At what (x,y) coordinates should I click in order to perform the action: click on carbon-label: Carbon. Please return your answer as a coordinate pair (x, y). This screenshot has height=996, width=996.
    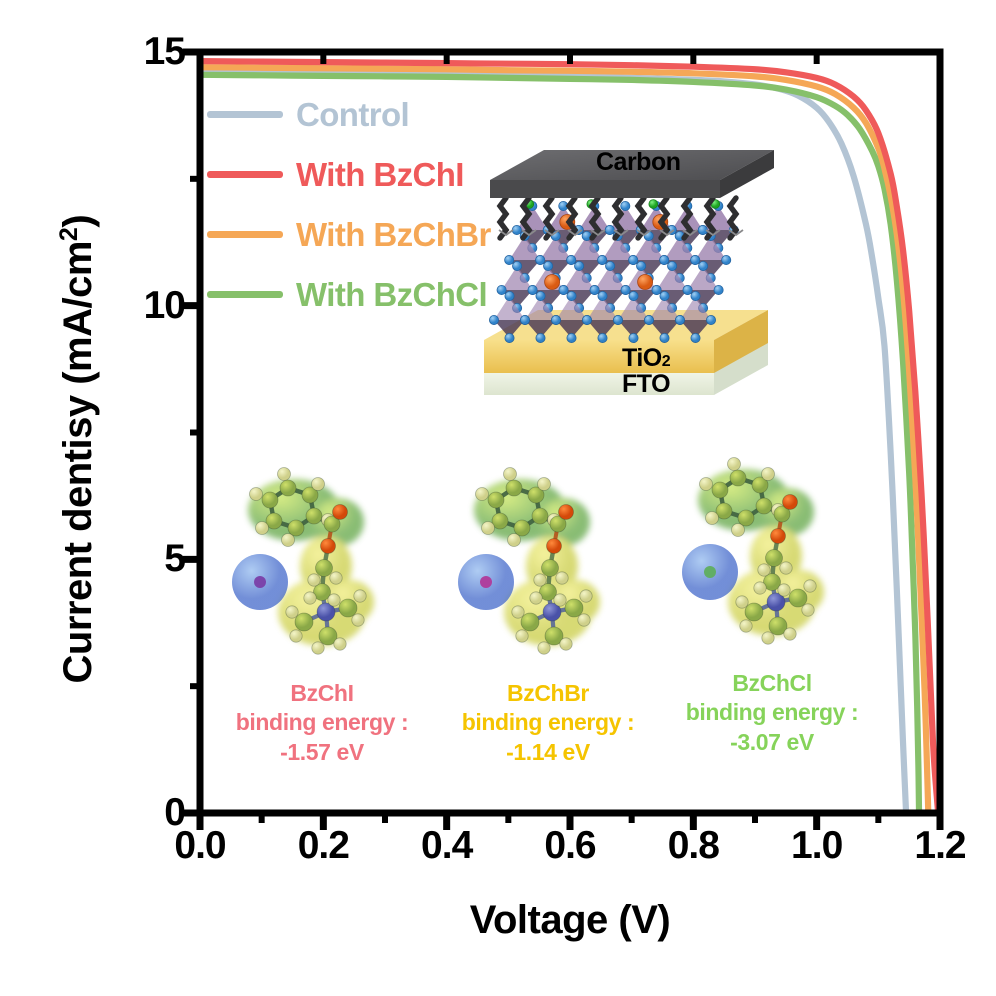
    Looking at the image, I should click on (638, 162).